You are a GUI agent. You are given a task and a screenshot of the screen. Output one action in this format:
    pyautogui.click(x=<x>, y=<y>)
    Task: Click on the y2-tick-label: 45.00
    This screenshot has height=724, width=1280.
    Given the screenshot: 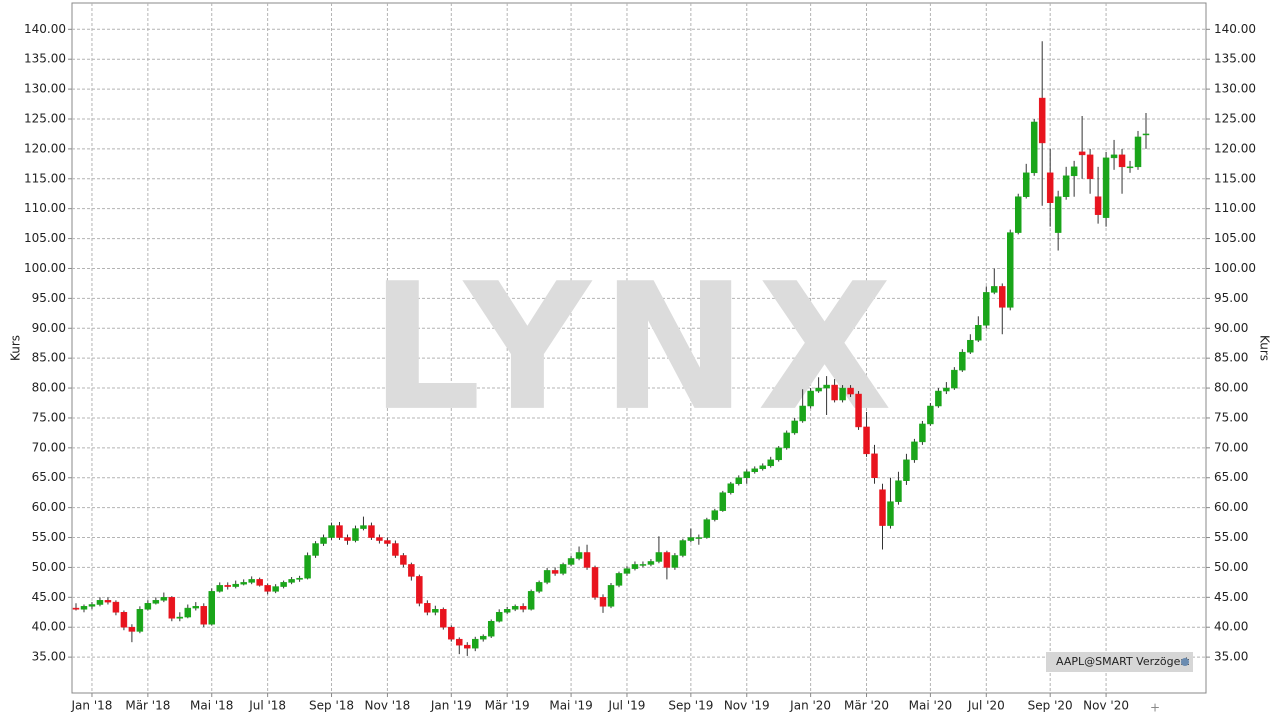 What is the action you would take?
    pyautogui.click(x=1231, y=597)
    